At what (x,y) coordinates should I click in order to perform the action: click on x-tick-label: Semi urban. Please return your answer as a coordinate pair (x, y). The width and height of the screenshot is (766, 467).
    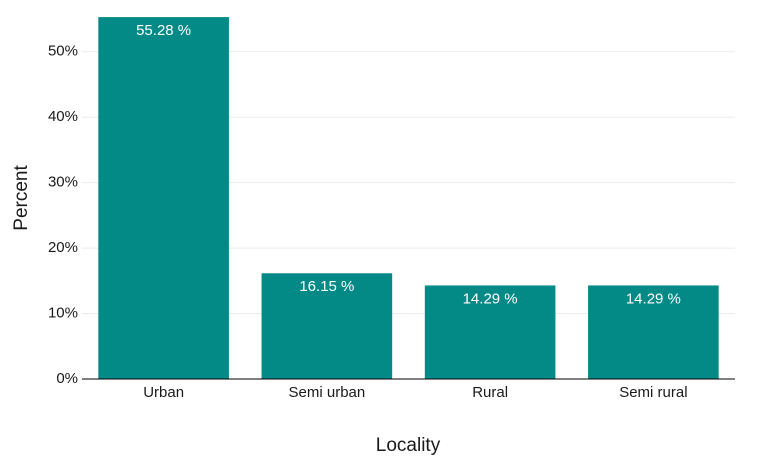
    Looking at the image, I should click on (327, 392).